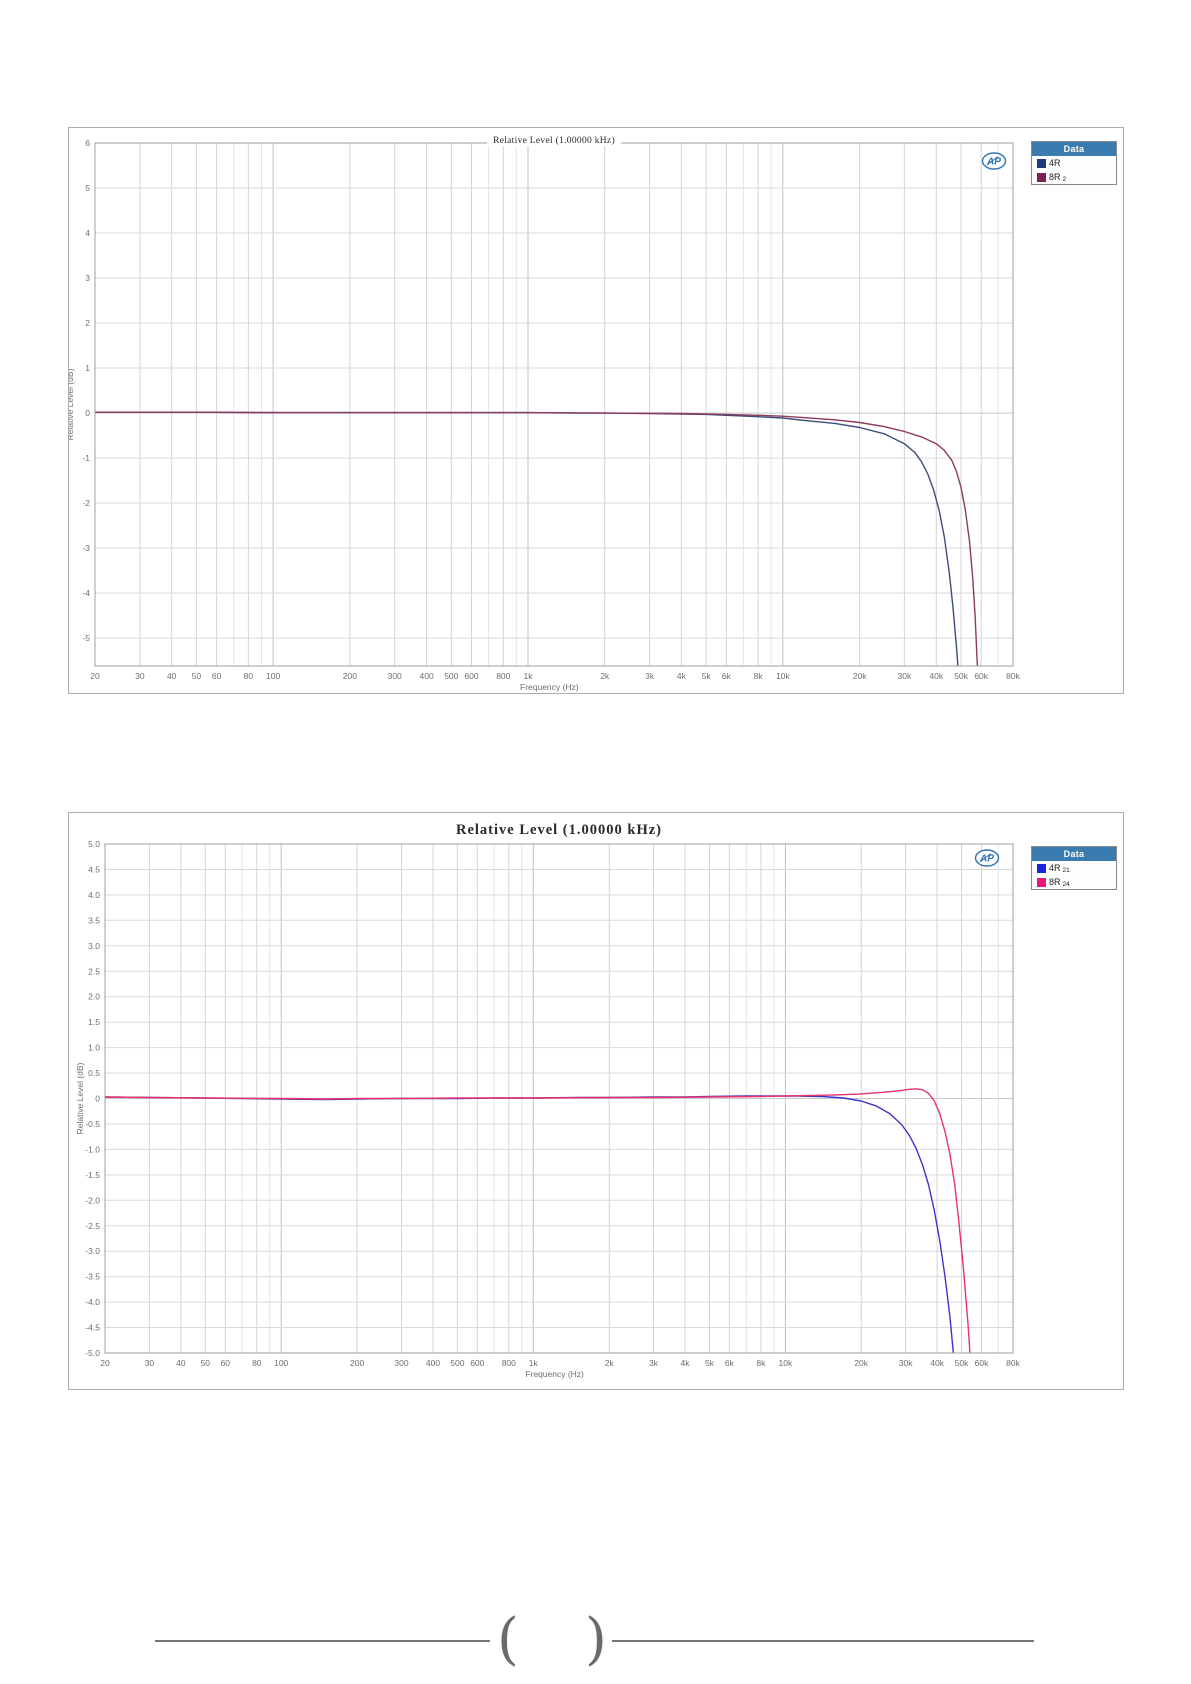 Image resolution: width=1191 pixels, height=1684 pixels. I want to click on footer-bracket-right: ), so click(596, 1639).